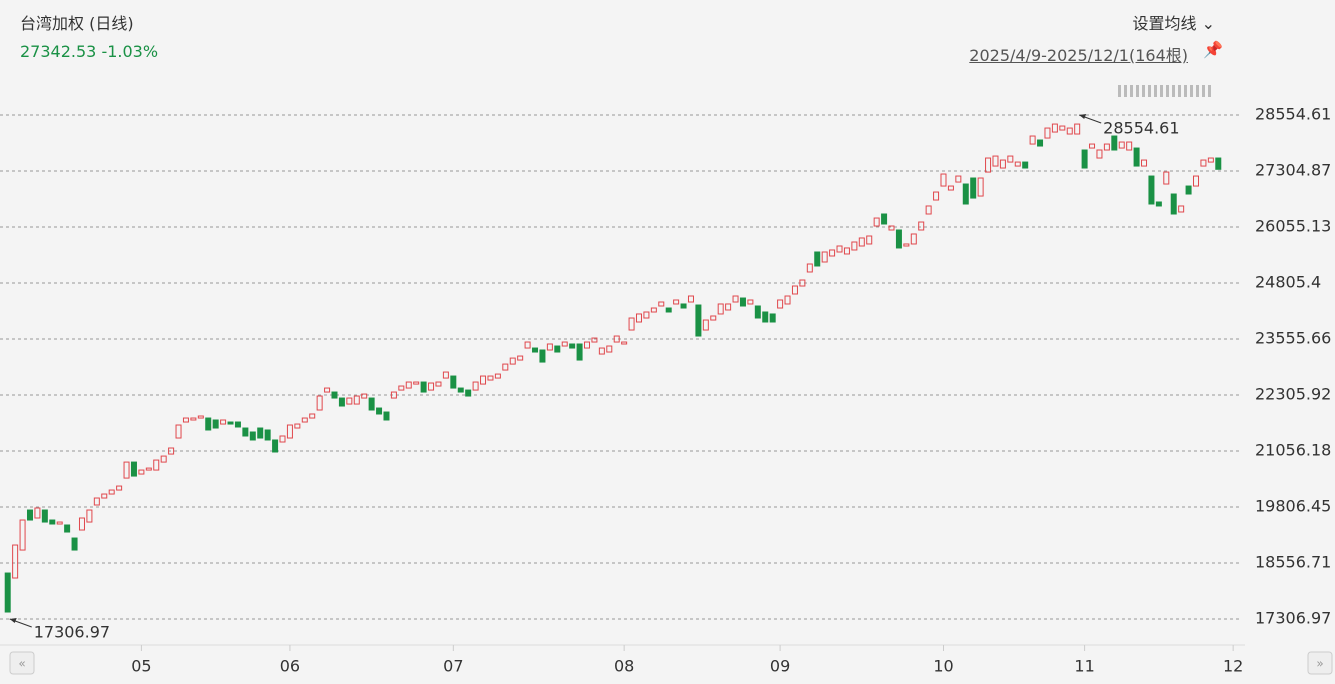  I want to click on x-tick-label: 06, so click(290, 666).